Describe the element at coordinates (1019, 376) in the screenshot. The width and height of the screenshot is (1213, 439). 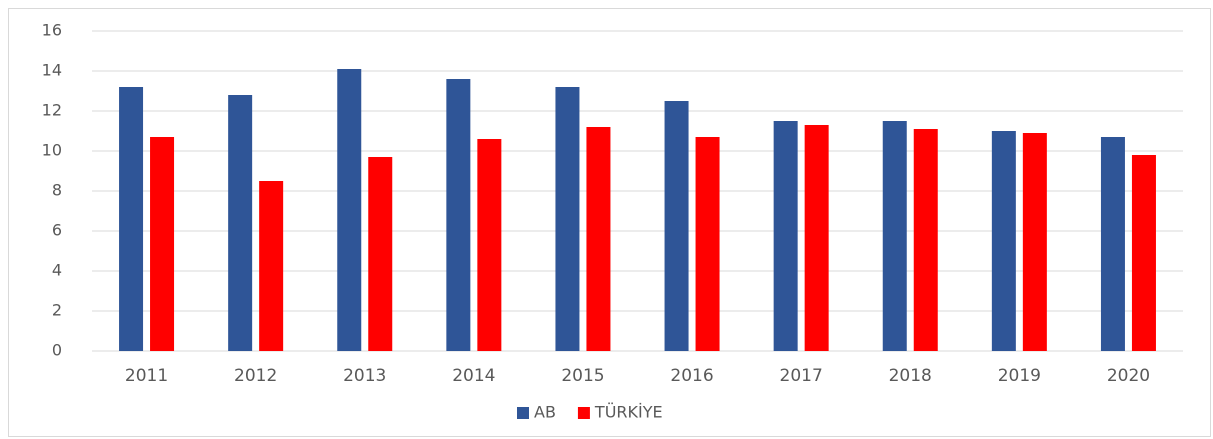
I see `x-tick-label: 2019` at that location.